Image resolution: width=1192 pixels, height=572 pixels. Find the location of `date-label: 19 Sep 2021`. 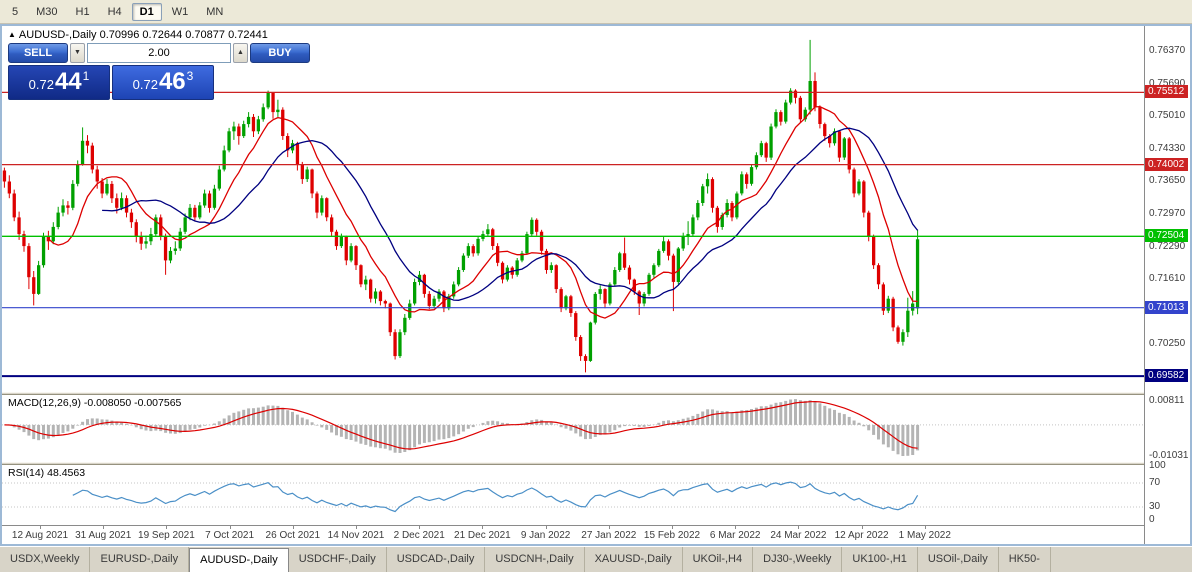

date-label: 19 Sep 2021 is located at coordinates (166, 535).